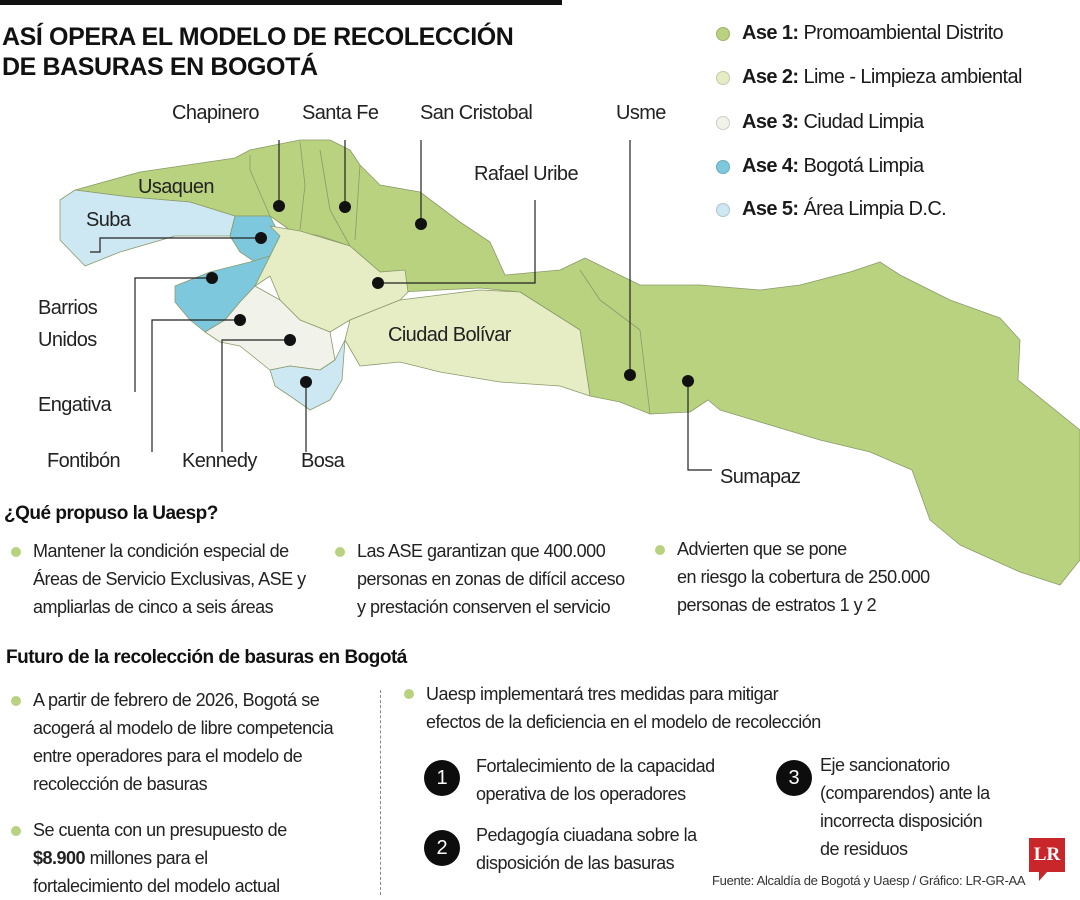 This screenshot has height=900, width=1080. Describe the element at coordinates (641, 113) in the screenshot. I see `label-usme: Usme` at that location.